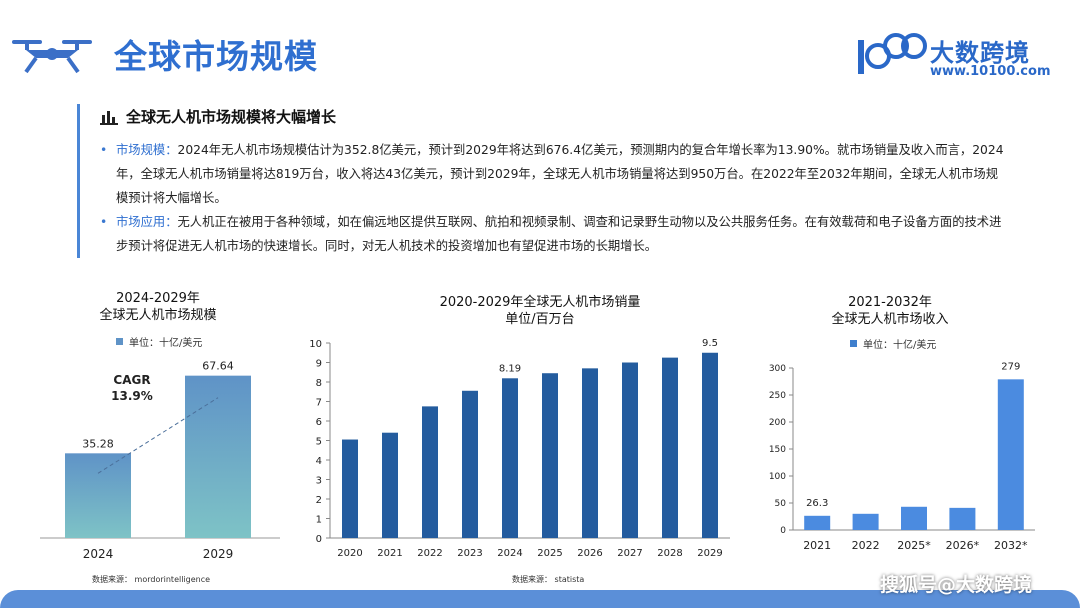  Describe the element at coordinates (710, 343) in the screenshot. I see `chart2-data-label: 9.5` at that location.